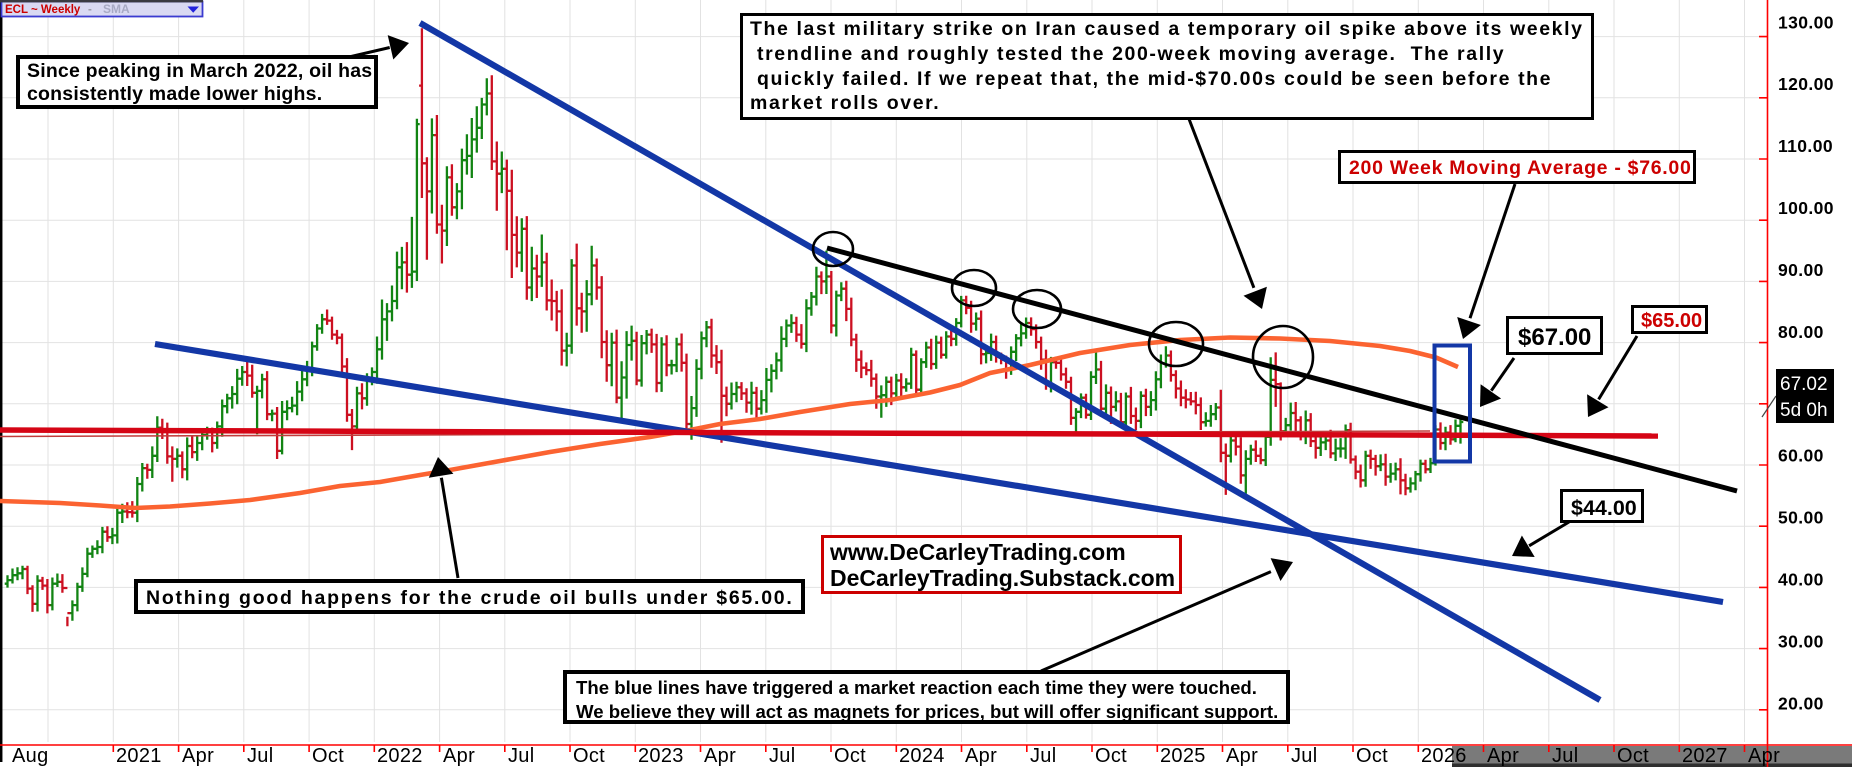  Describe the element at coordinates (1801, 580) in the screenshot. I see `svg-text: 40.00` at that location.